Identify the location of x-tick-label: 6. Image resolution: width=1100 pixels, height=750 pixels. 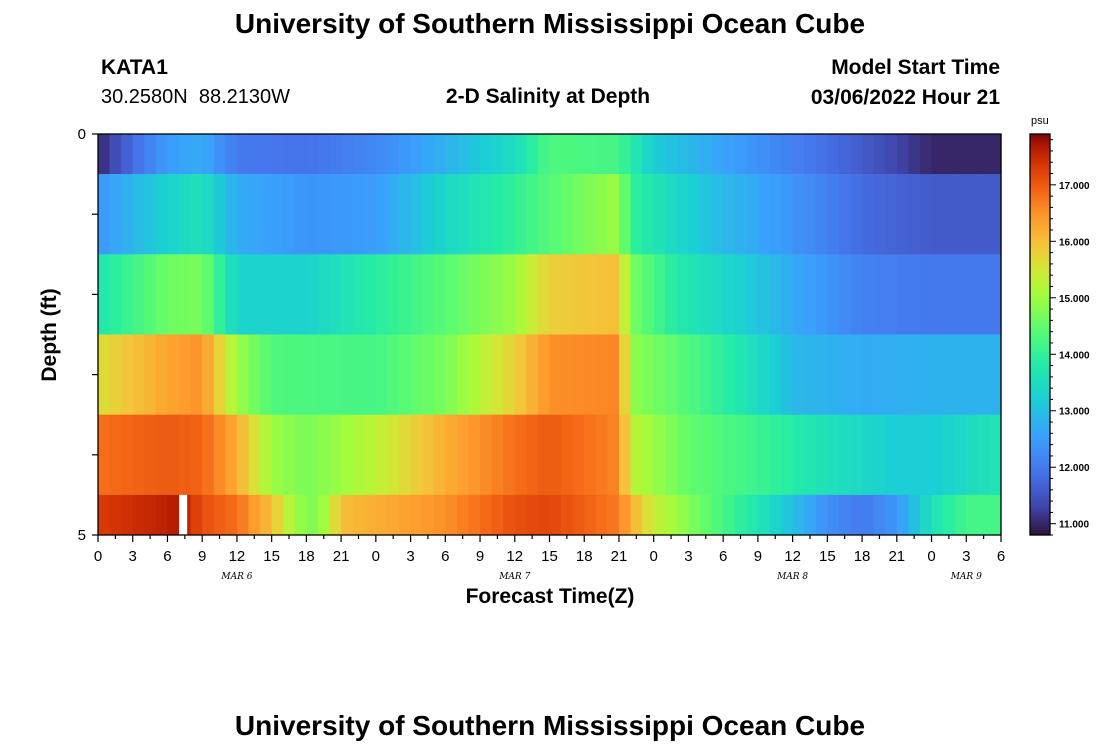
(167, 556).